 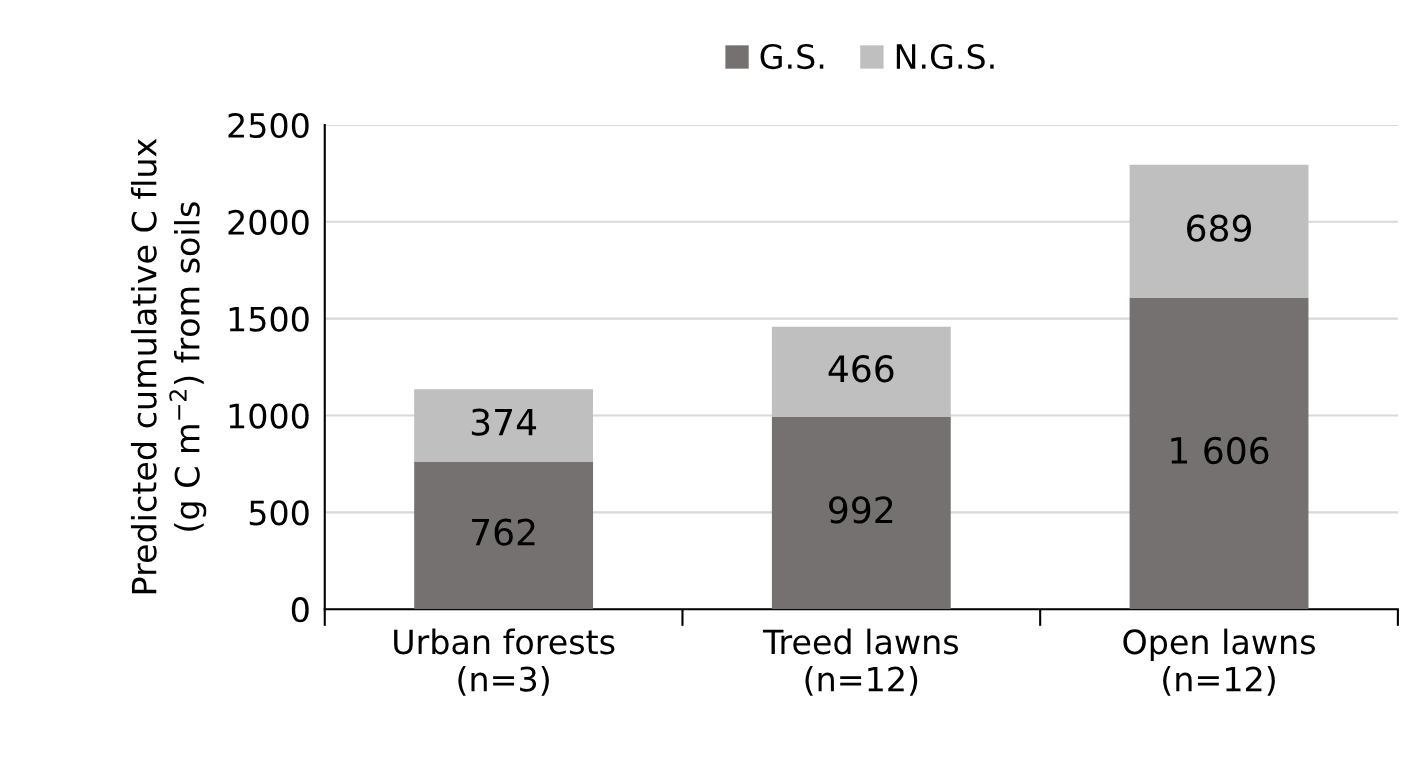 I want to click on y-tick-label: 1500, so click(x=269, y=319).